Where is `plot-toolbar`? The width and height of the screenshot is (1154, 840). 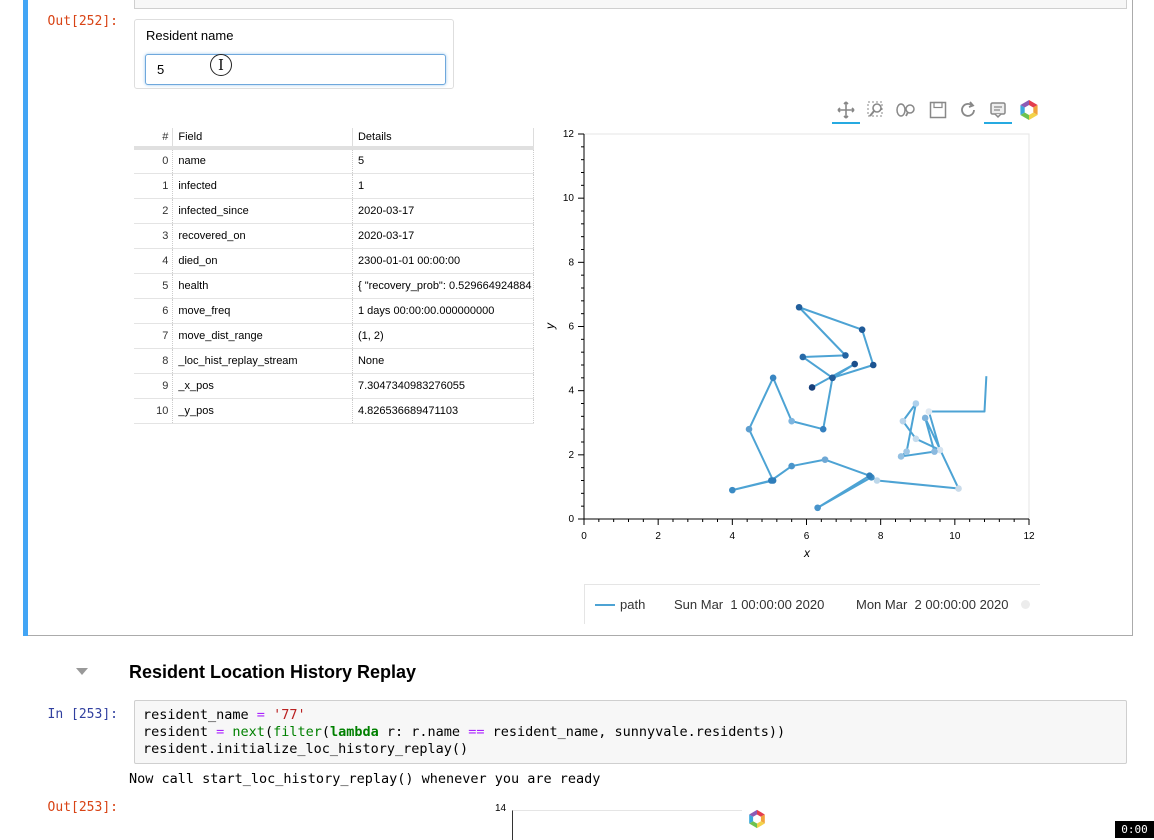 plot-toolbar is located at coordinates (937, 110).